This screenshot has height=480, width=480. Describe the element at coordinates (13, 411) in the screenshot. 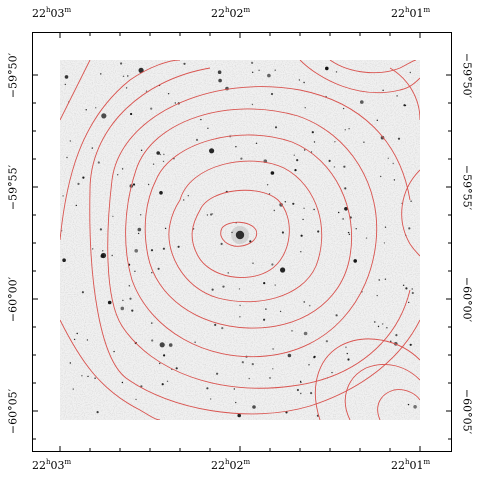

I see `dec-label-left-4: −60°05′` at that location.